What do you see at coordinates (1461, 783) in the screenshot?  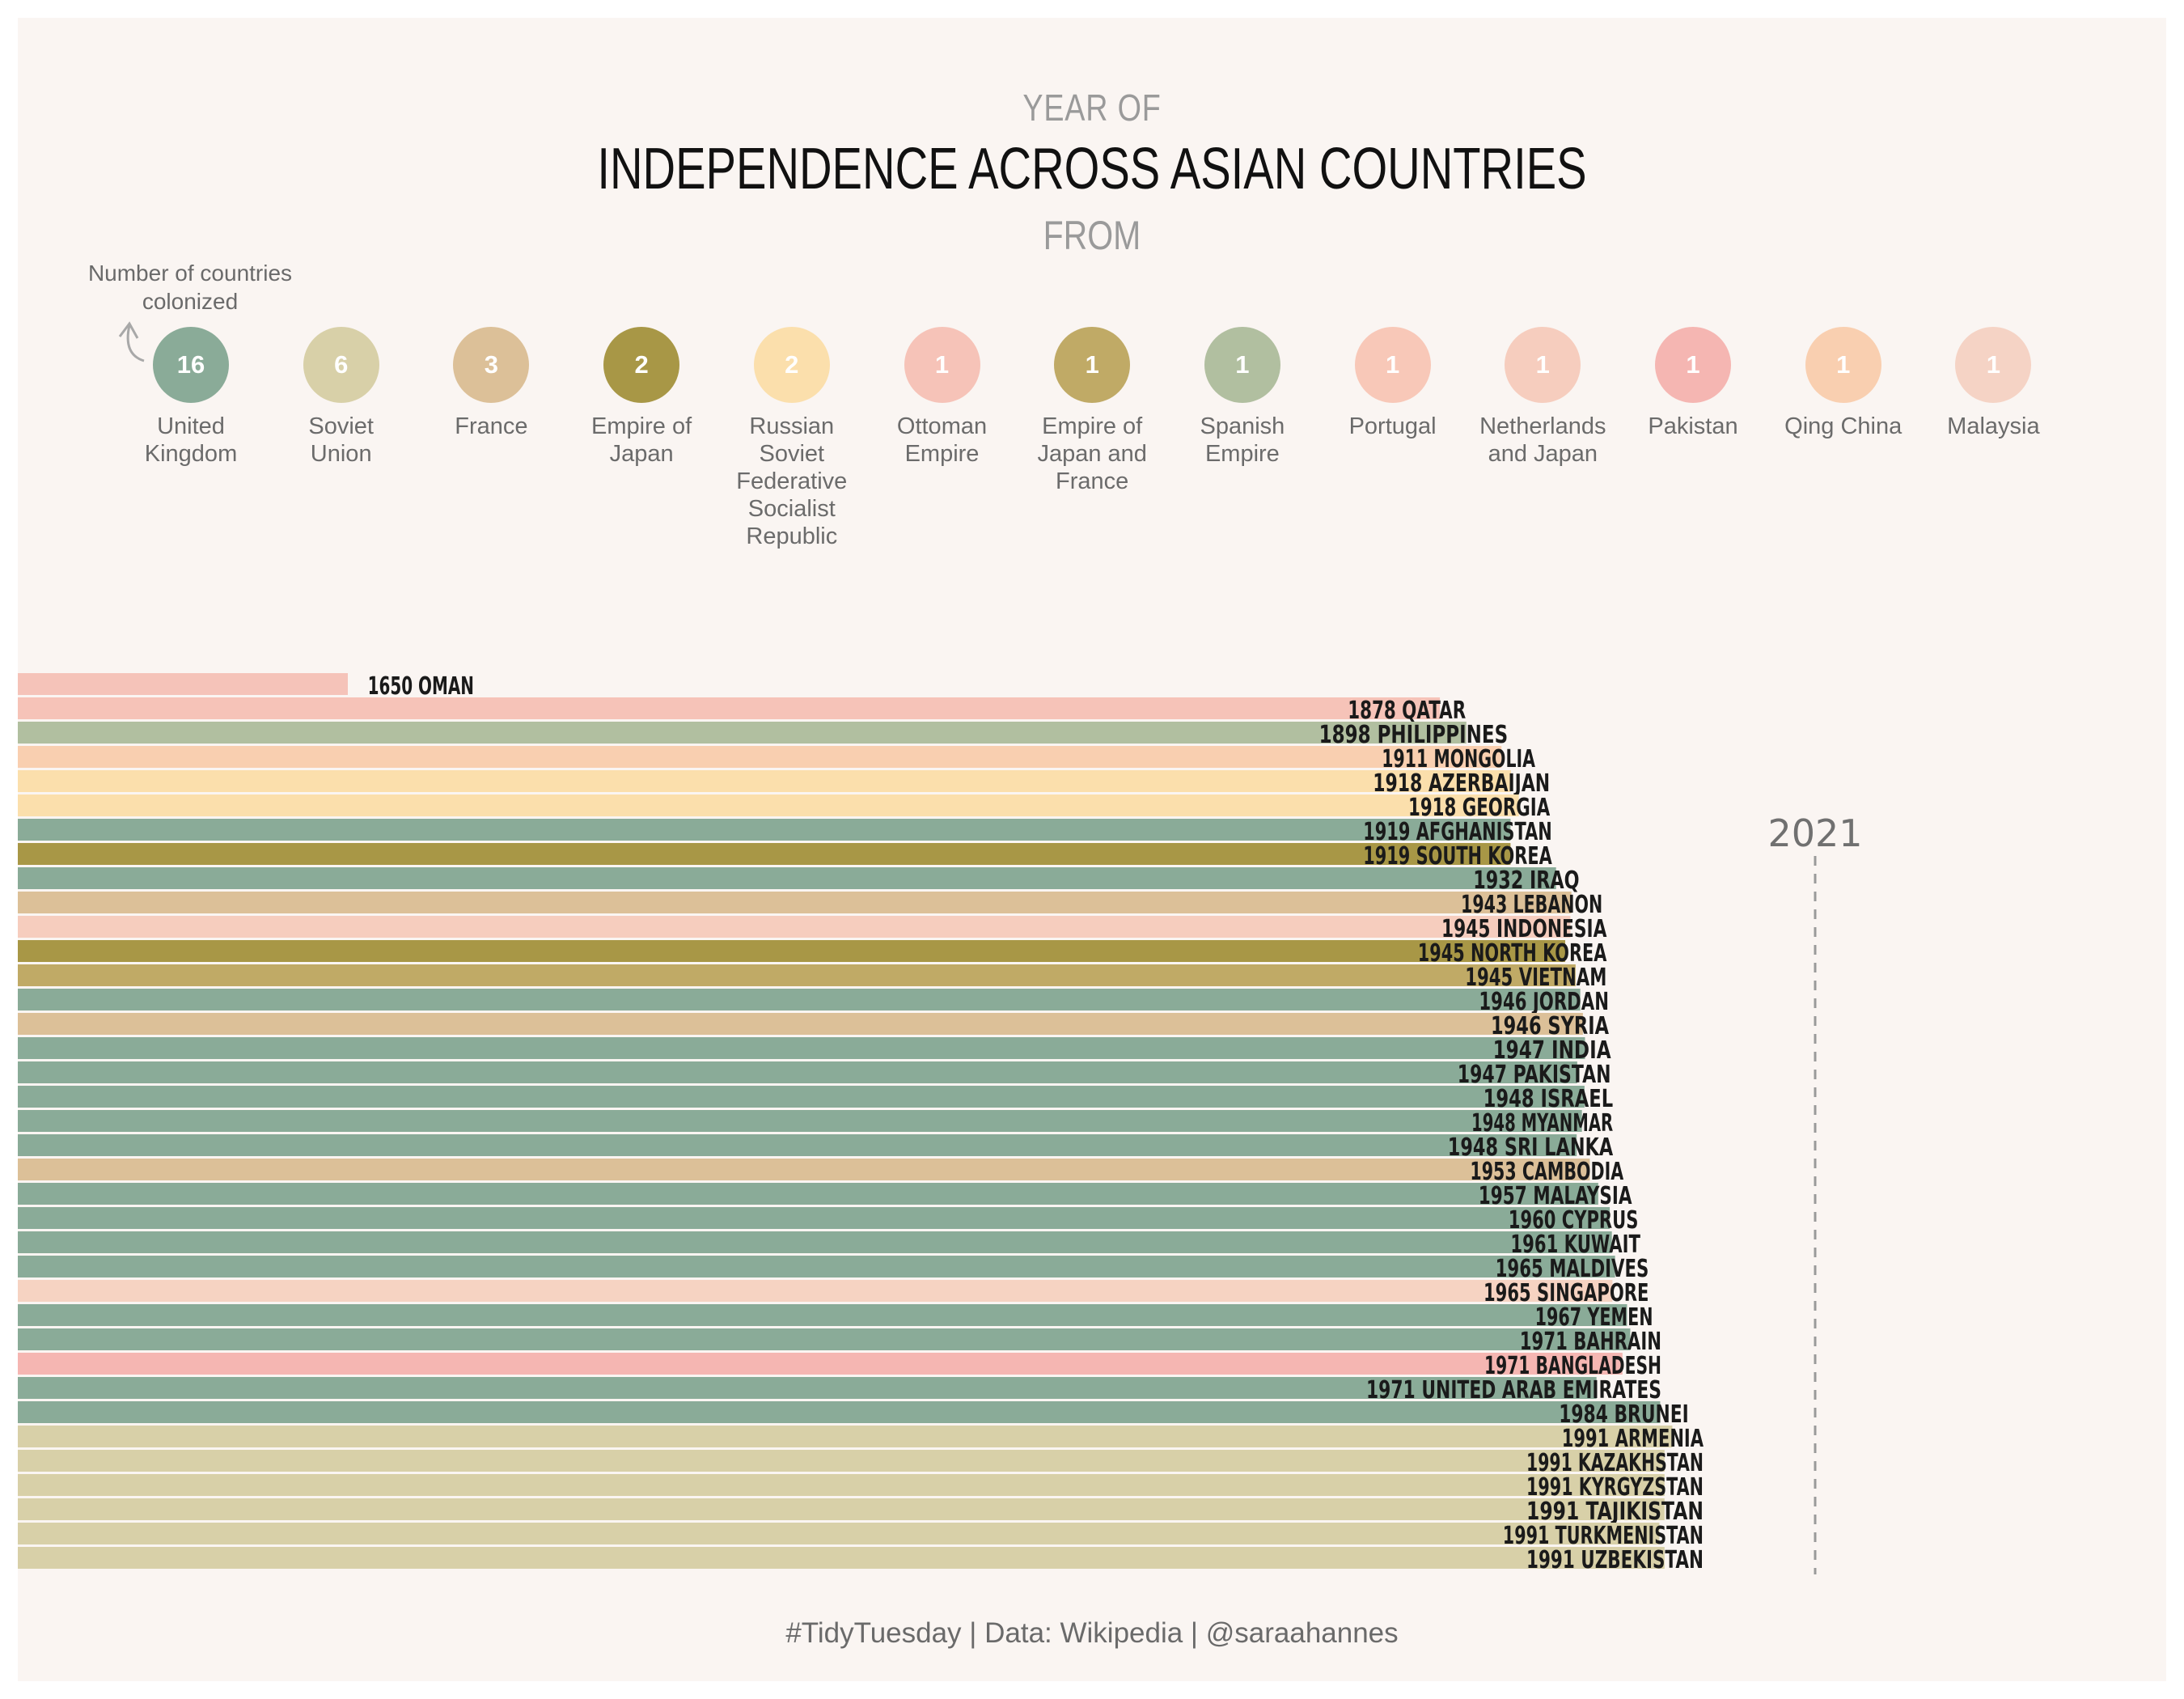 I see `bar-label: 1918 AZERBAIJAN` at bounding box center [1461, 783].